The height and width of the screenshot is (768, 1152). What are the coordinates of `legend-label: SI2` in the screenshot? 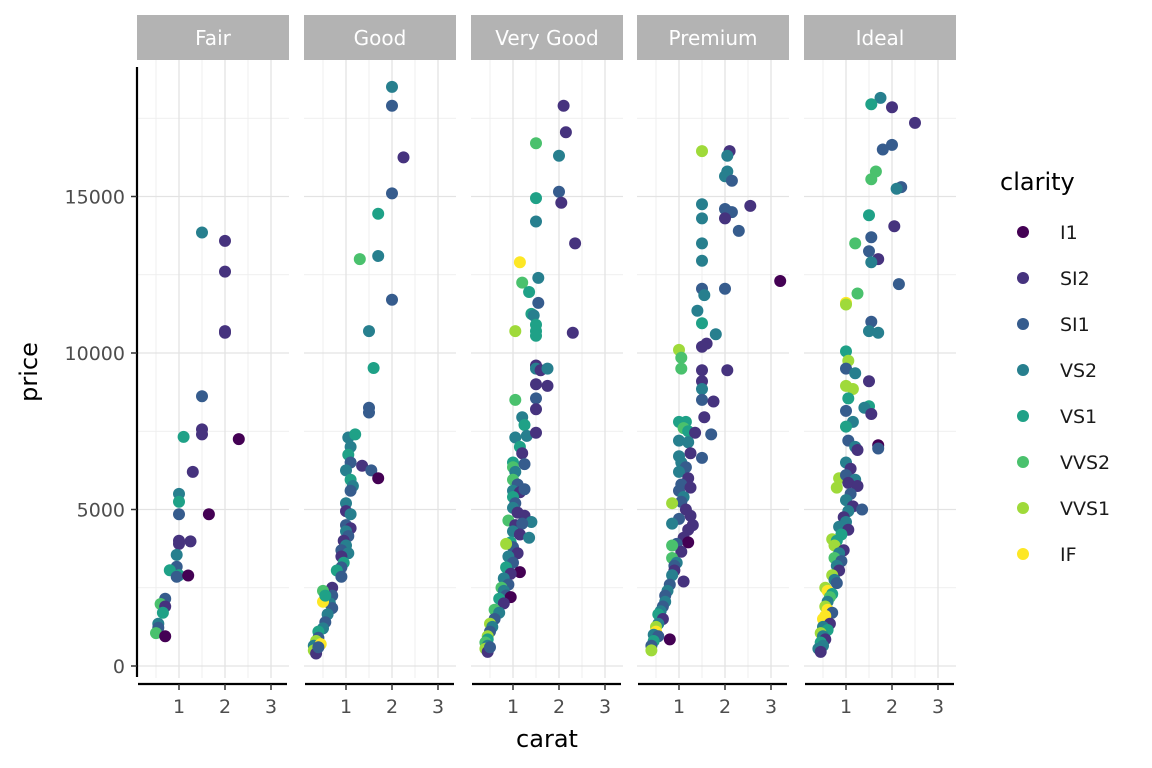 It's located at (1075, 279).